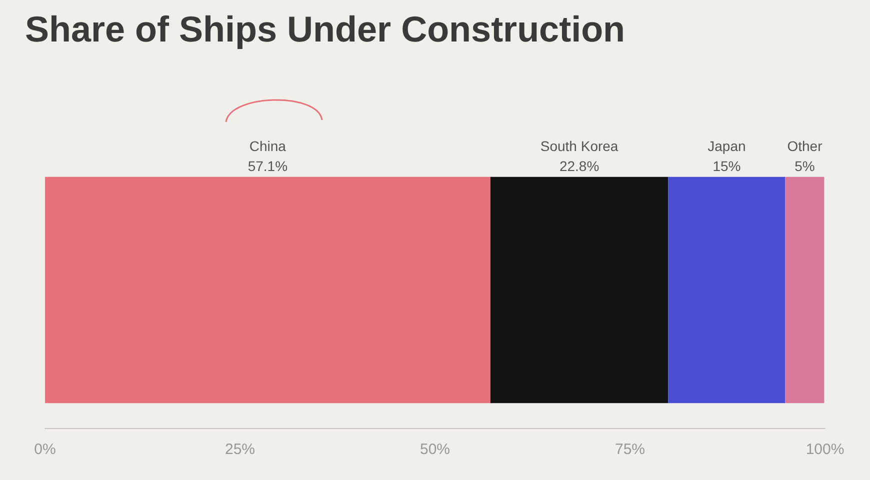  What do you see at coordinates (435, 449) in the screenshot?
I see `x-tick-label: 50%` at bounding box center [435, 449].